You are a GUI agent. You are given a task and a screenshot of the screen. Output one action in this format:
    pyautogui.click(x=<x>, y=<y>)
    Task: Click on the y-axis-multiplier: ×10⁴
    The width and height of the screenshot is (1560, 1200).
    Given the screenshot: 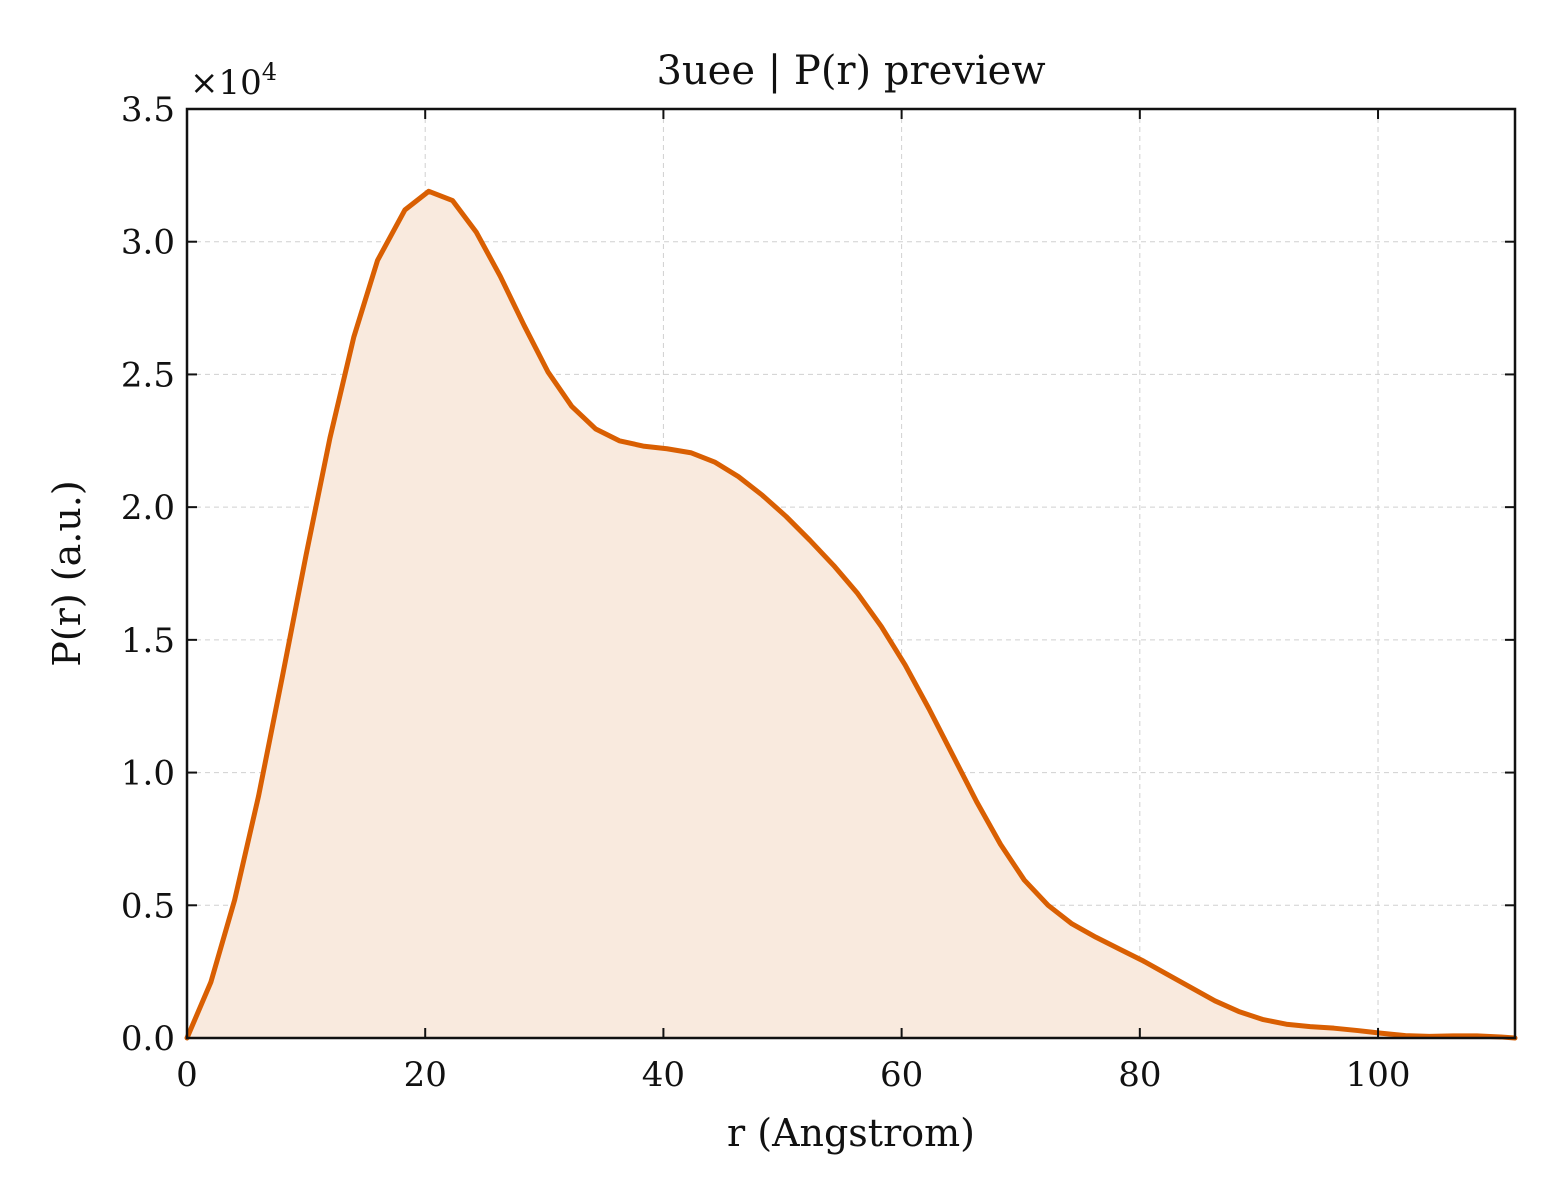 What is the action you would take?
    pyautogui.click(x=233, y=80)
    